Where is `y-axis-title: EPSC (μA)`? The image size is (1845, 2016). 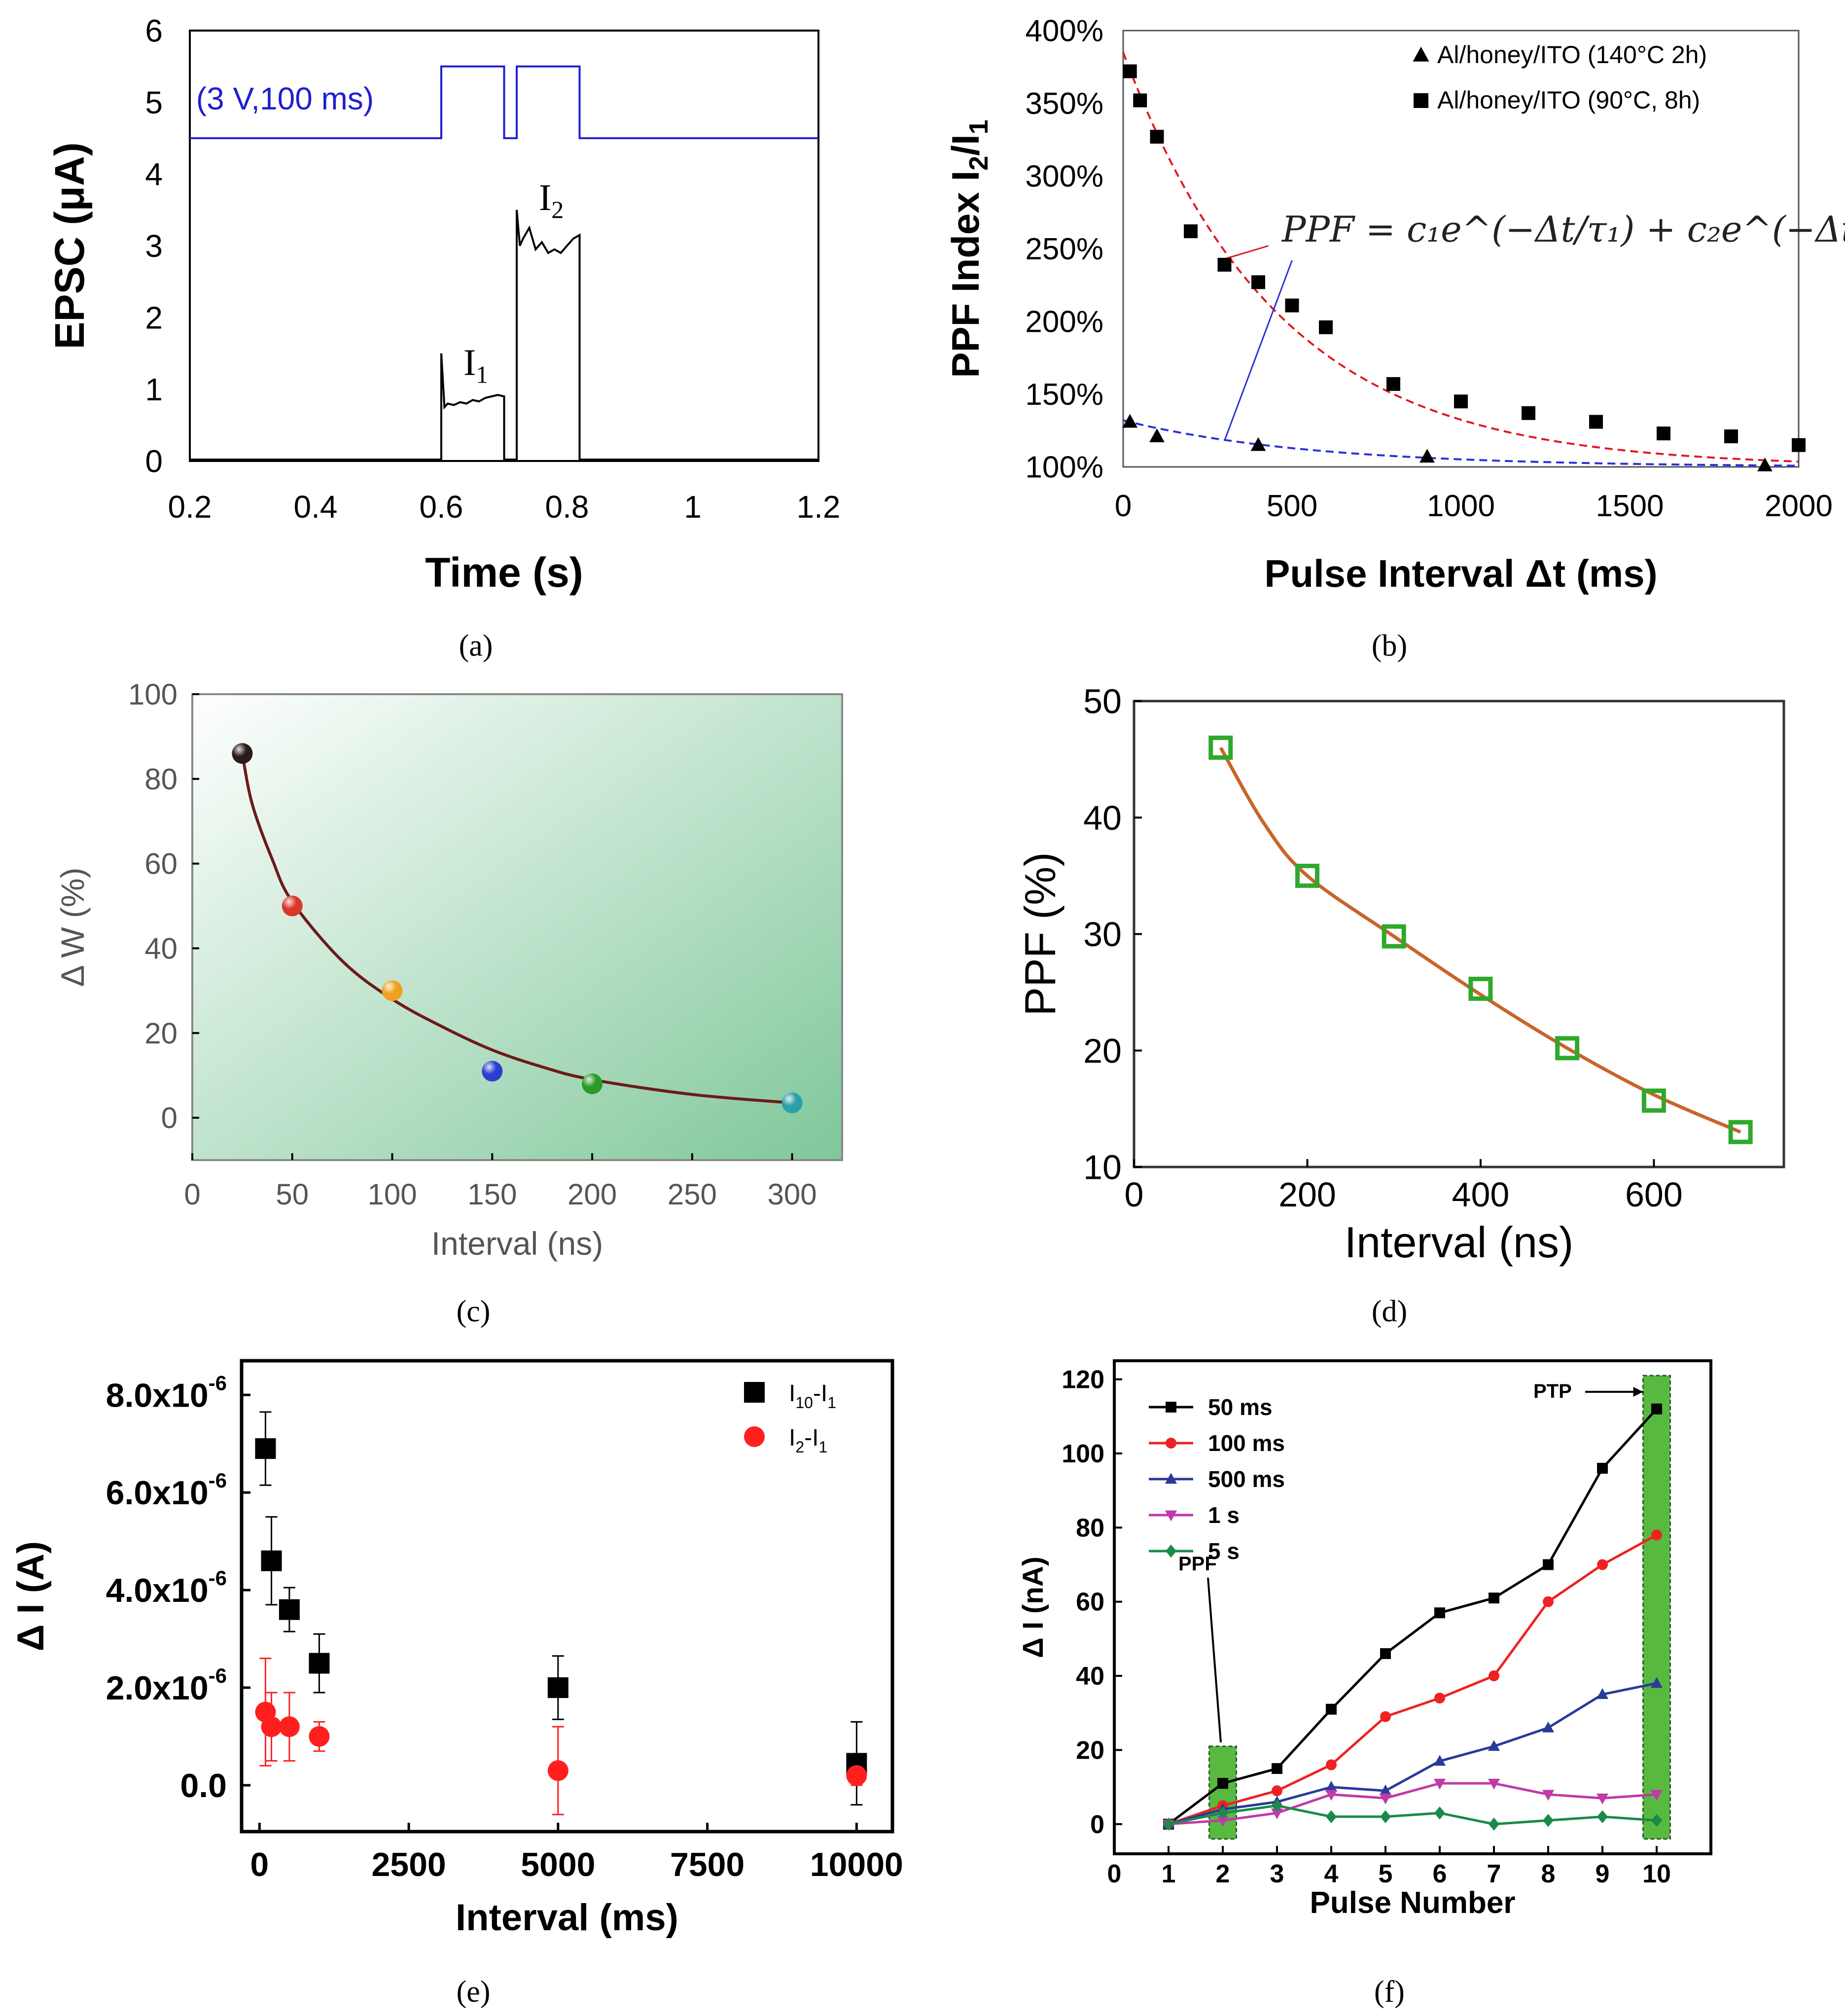 y-axis-title: EPSC (μA) is located at coordinates (69, 245).